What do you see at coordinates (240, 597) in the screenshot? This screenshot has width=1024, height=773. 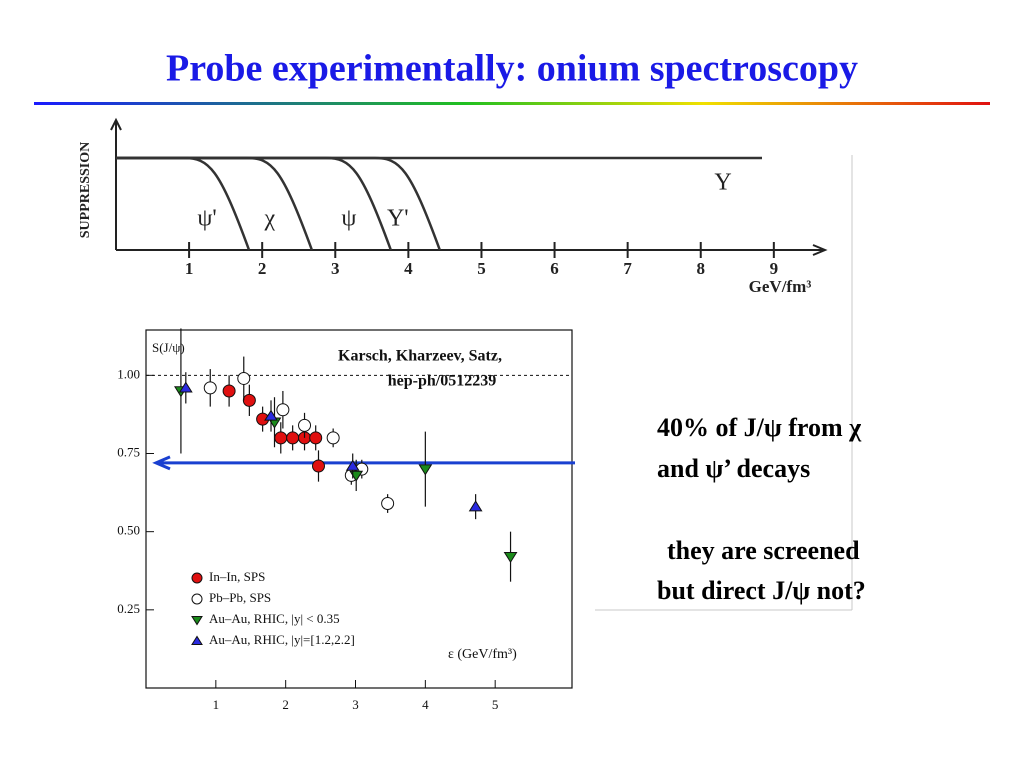 I see `legend-label: Pb–Pb, SPS` at bounding box center [240, 597].